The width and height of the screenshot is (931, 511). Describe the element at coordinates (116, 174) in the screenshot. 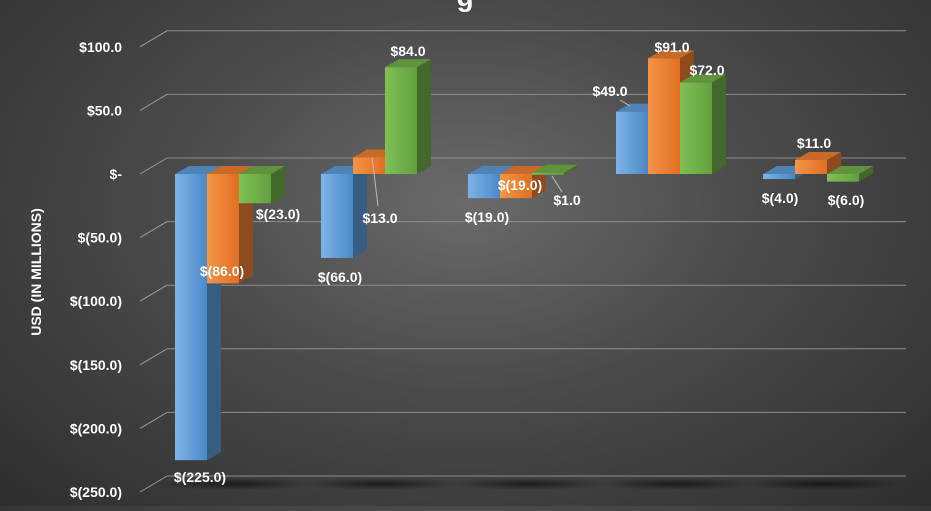

I see `y-tick-label: $-` at that location.